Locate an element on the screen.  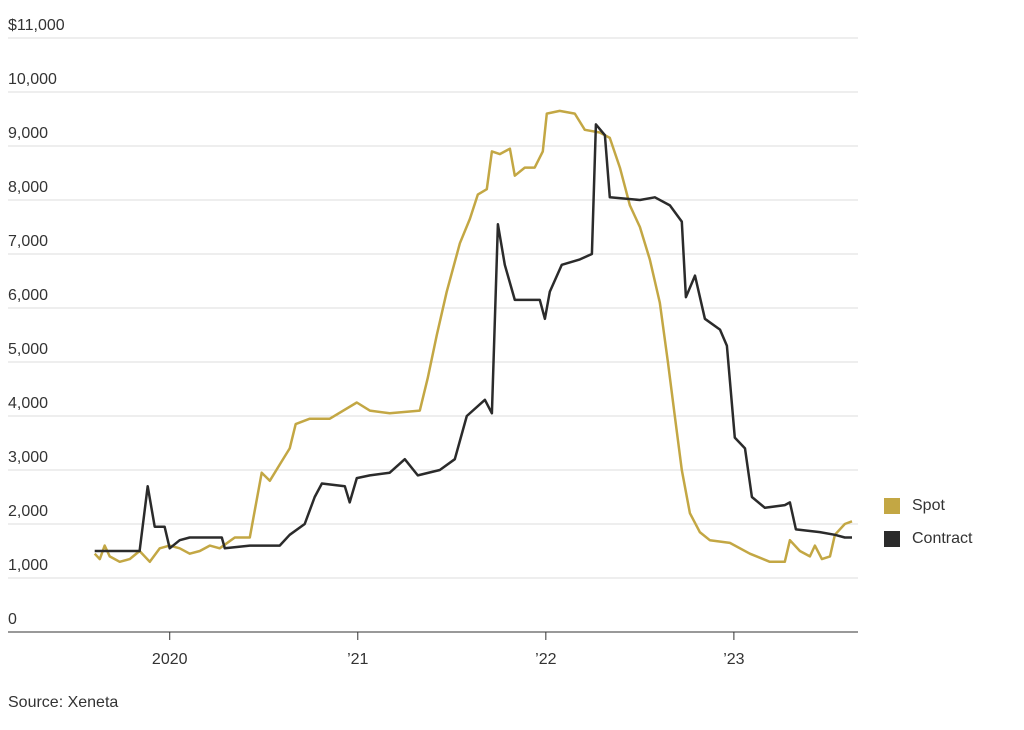
x-tick-label: ’23 is located at coordinates (733, 659).